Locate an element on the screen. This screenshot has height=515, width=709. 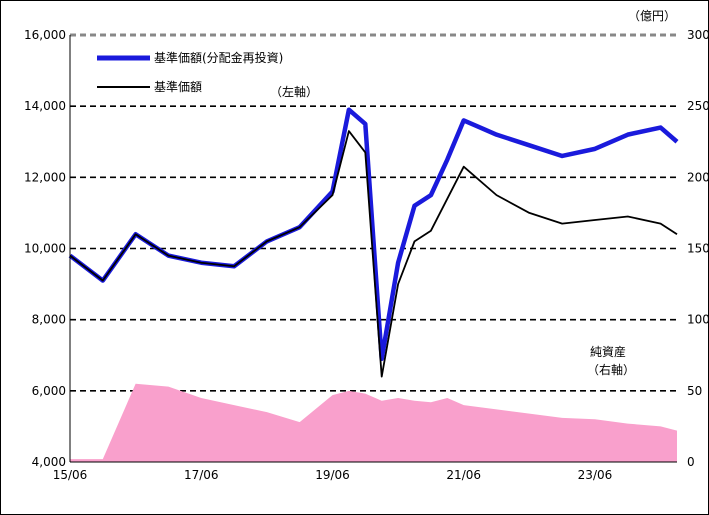
right-tick-label: 50 is located at coordinates (694, 391).